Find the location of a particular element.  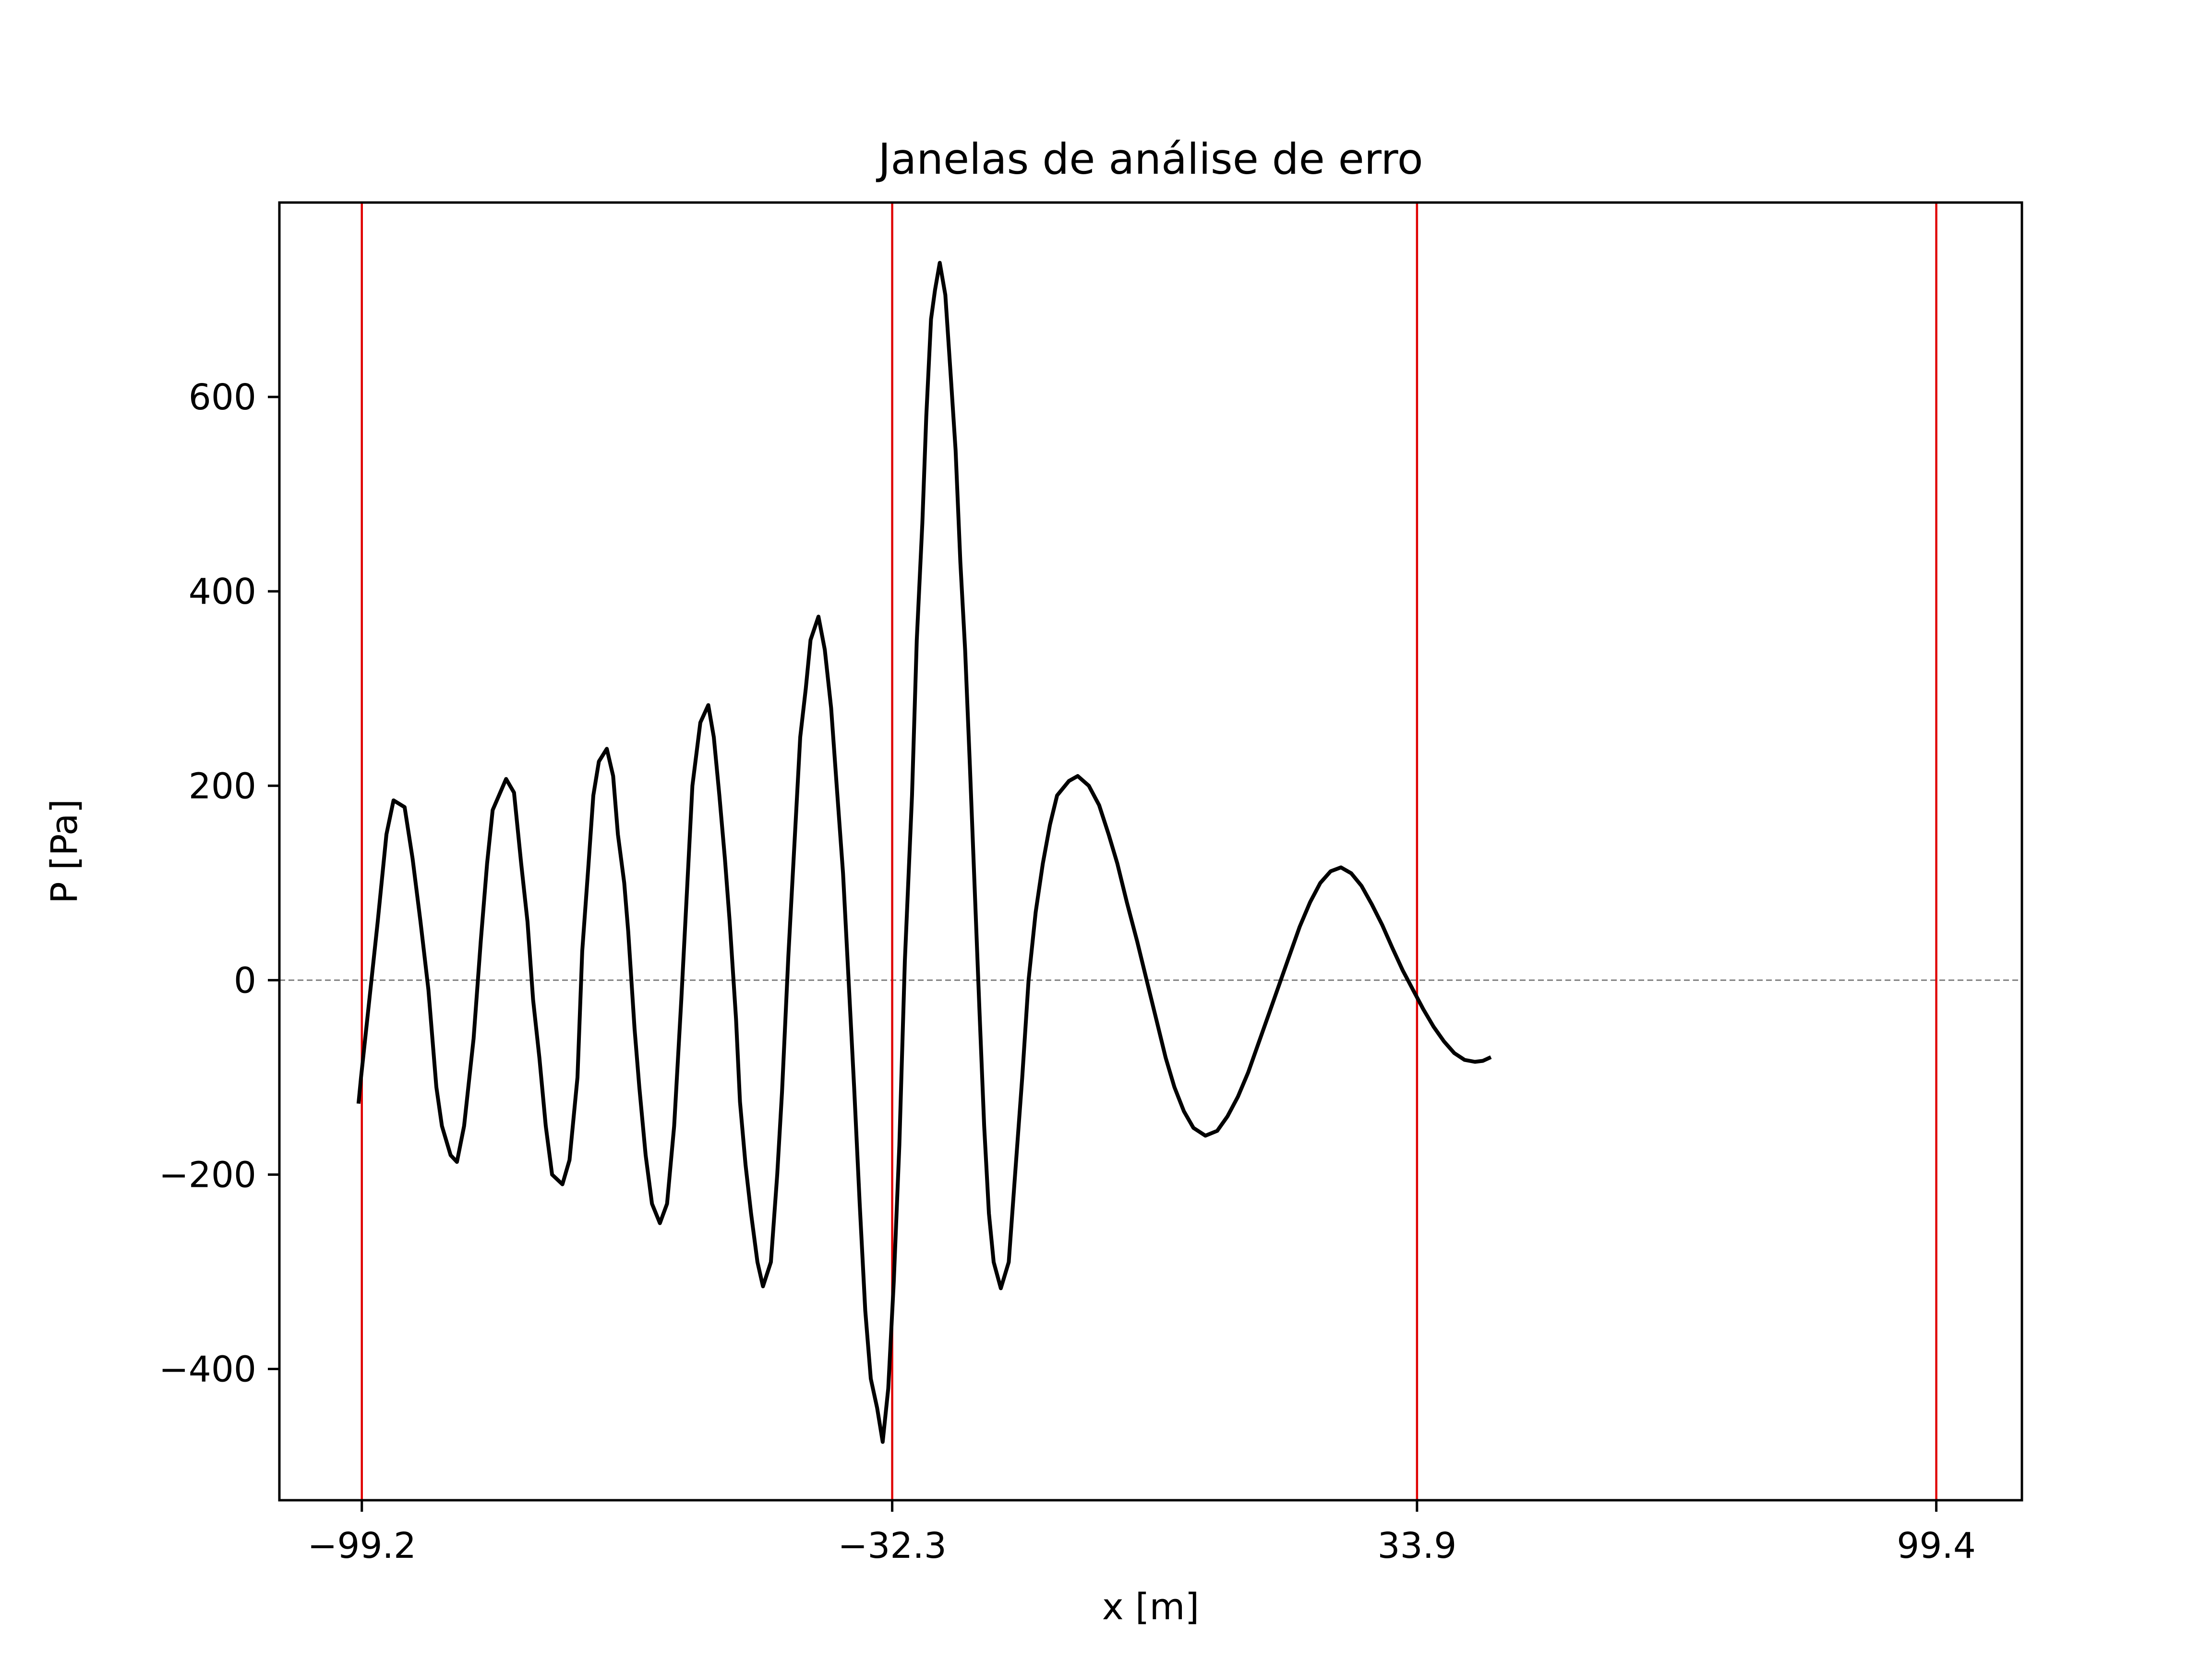

x-tick-label: 99.4 is located at coordinates (1936, 1545).